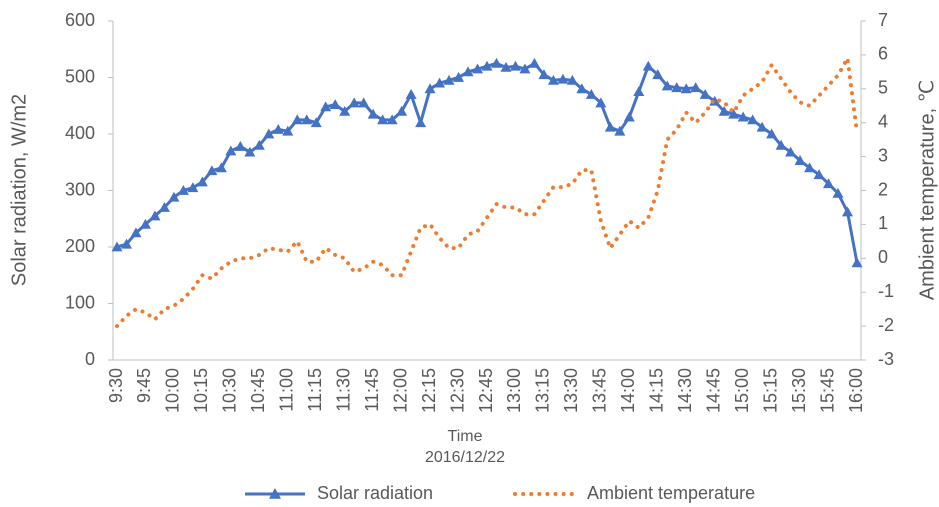 The width and height of the screenshot is (939, 507). I want to click on x-tick-label: 10:45, so click(258, 390).